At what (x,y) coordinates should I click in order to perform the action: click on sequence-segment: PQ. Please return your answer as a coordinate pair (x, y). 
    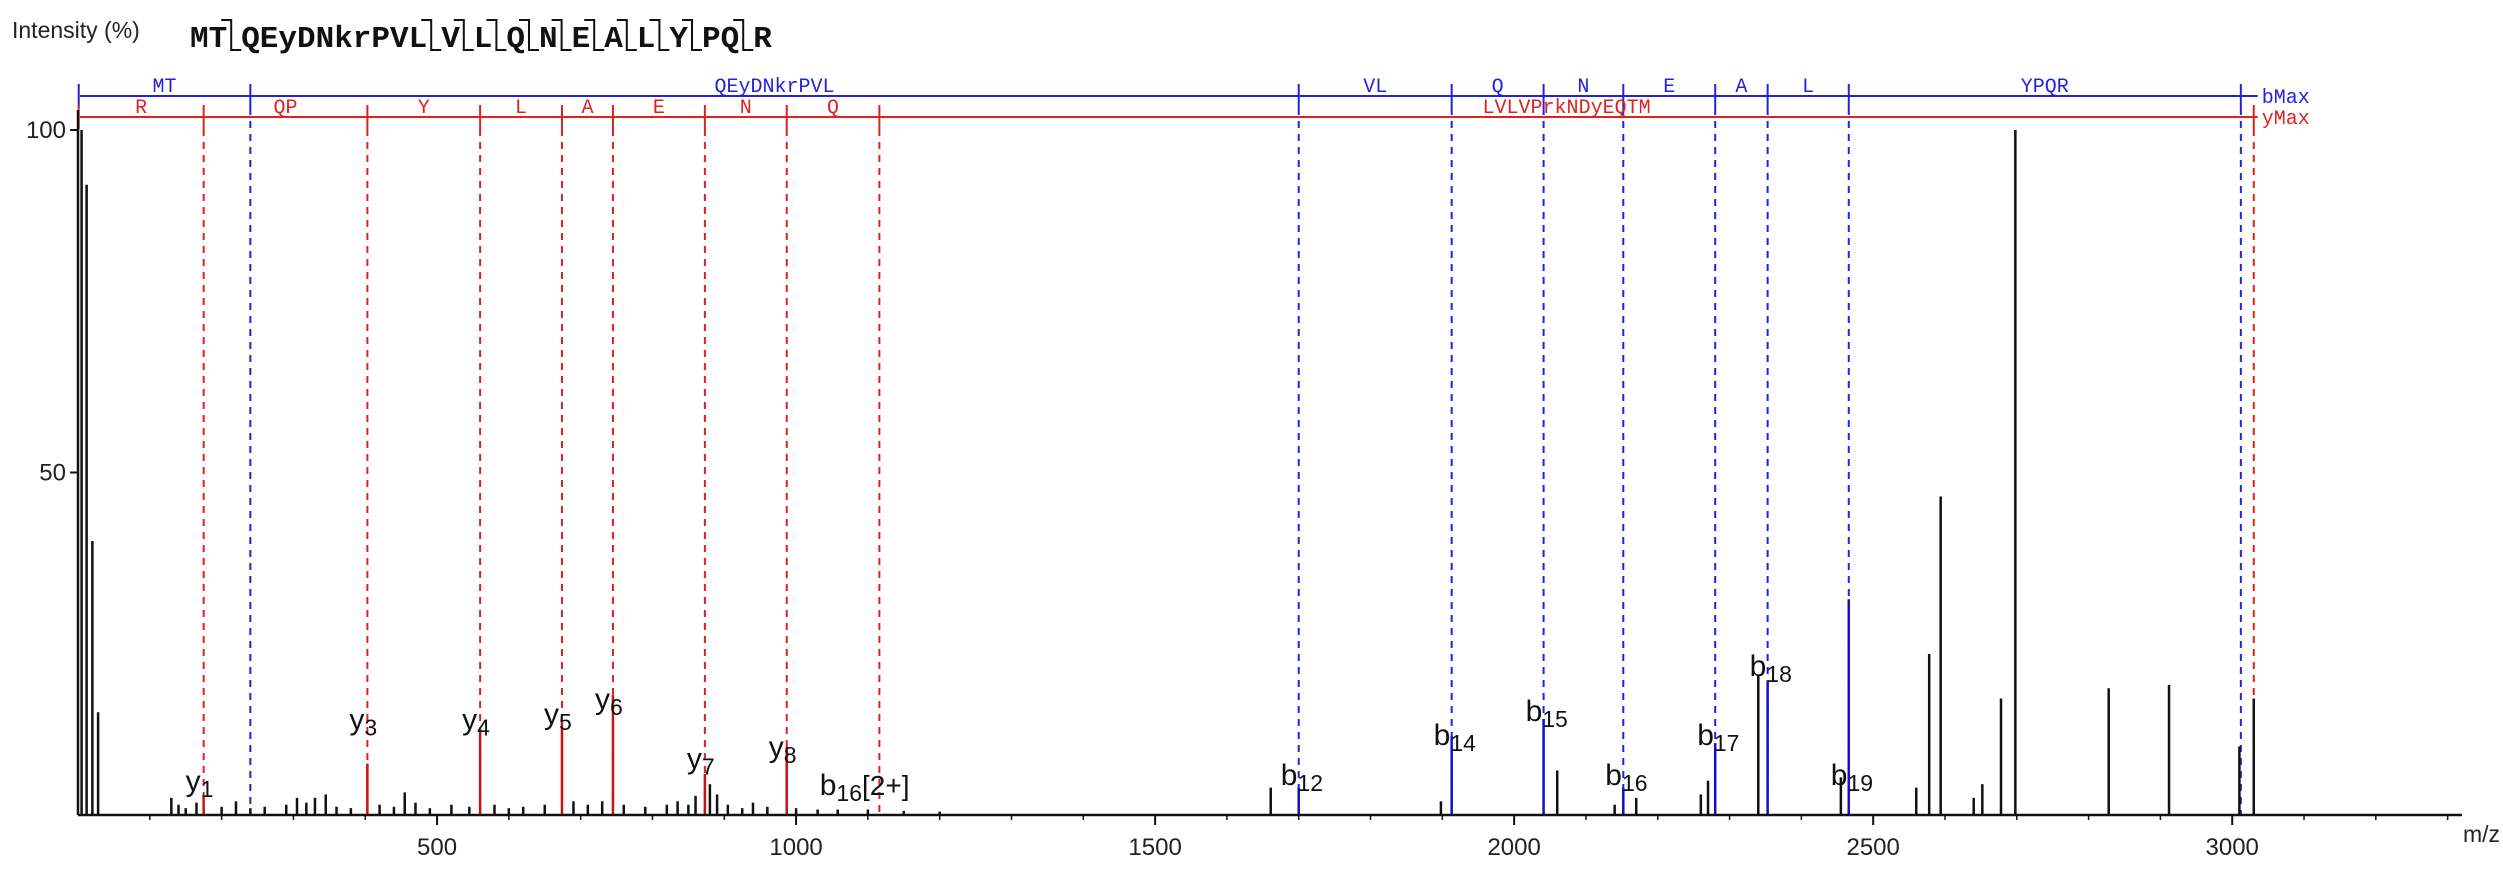
    Looking at the image, I should click on (720, 39).